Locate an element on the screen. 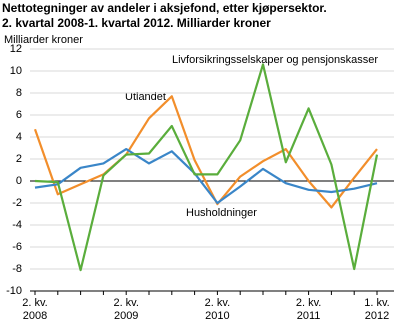 The image size is (397, 321). series-label: Utlandet is located at coordinates (145, 97).